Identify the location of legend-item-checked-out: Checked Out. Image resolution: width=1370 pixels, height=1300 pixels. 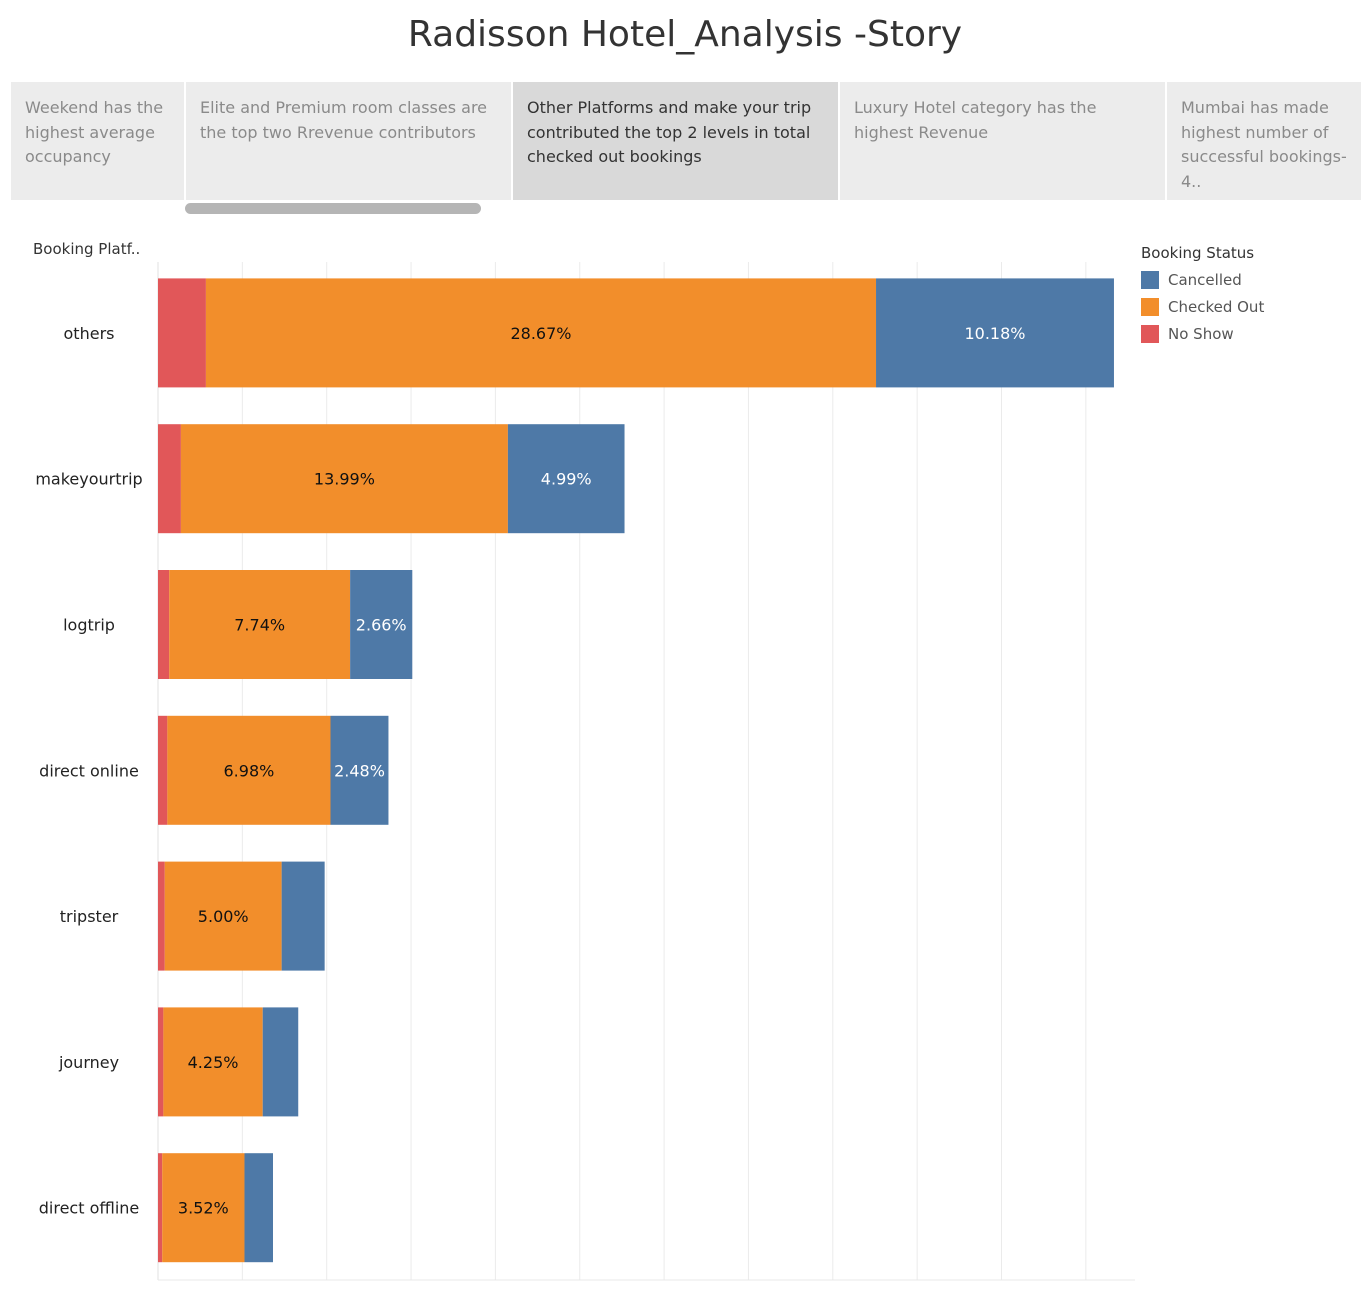
(1202, 306).